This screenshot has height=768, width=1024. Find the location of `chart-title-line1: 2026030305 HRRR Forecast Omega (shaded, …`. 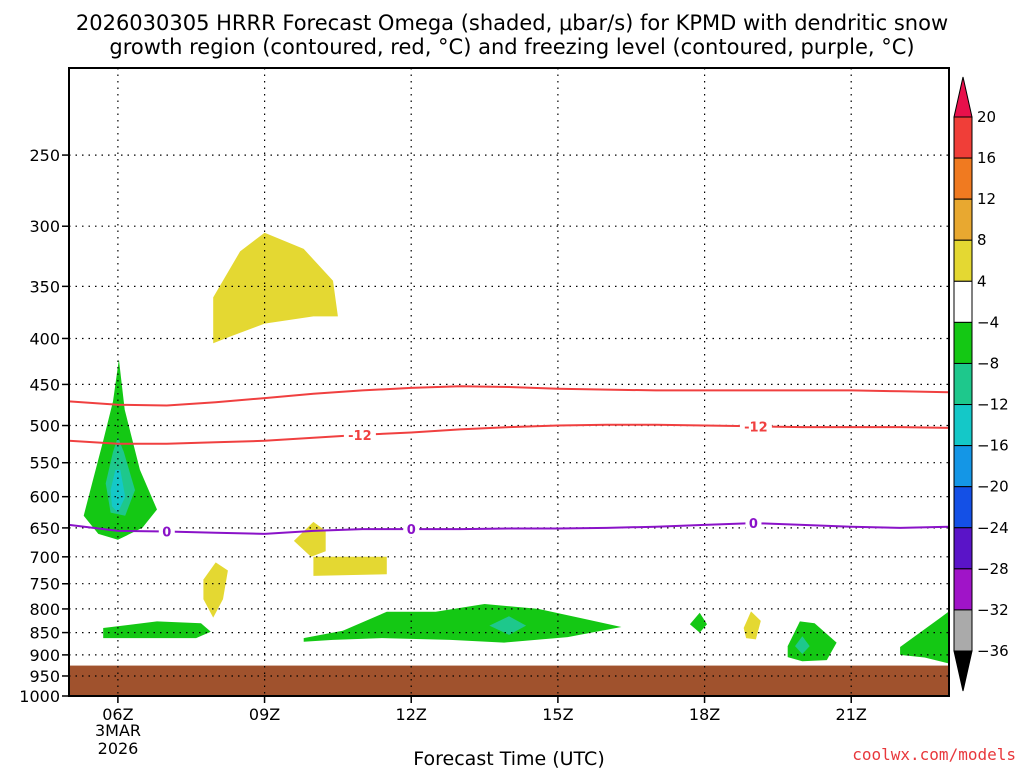

chart-title-line1: 2026030305 HRRR Forecast Omega (shaded, … is located at coordinates (512, 23).